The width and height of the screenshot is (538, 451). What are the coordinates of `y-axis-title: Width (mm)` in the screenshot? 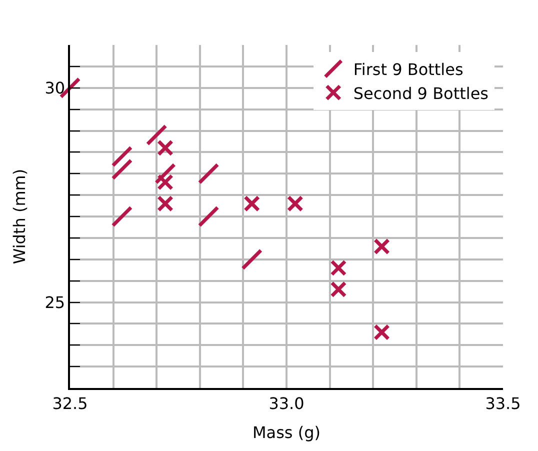 It's located at (20, 216).